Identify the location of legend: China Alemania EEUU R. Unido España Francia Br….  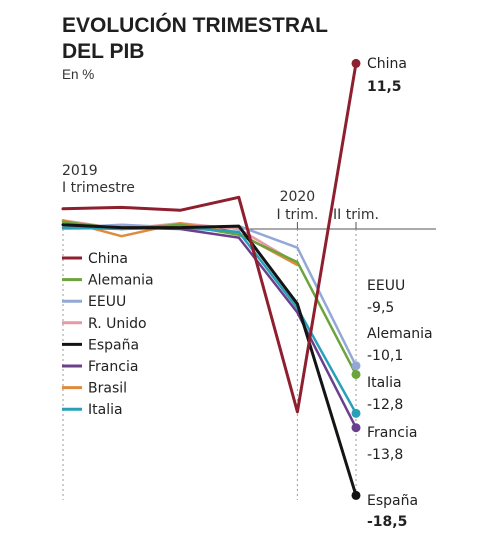
(108, 334).